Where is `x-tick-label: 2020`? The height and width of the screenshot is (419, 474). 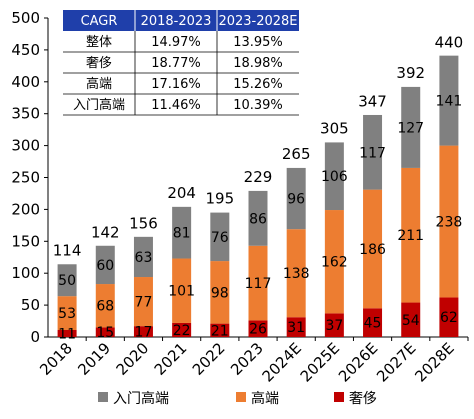 x-tick-label: 2020 is located at coordinates (133, 359).